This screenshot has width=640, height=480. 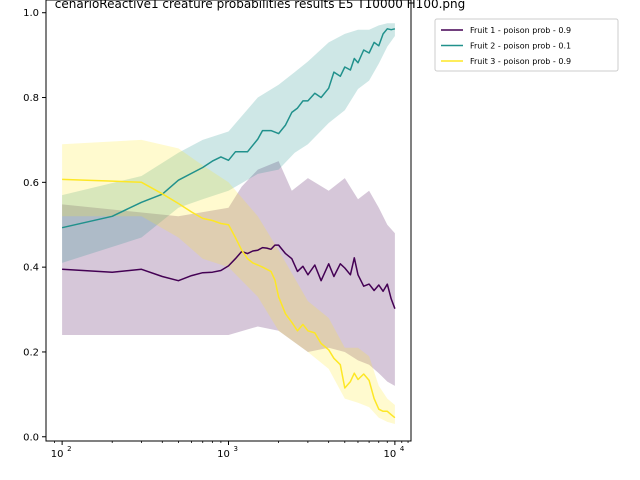 I want to click on legend-box, so click(x=526, y=45).